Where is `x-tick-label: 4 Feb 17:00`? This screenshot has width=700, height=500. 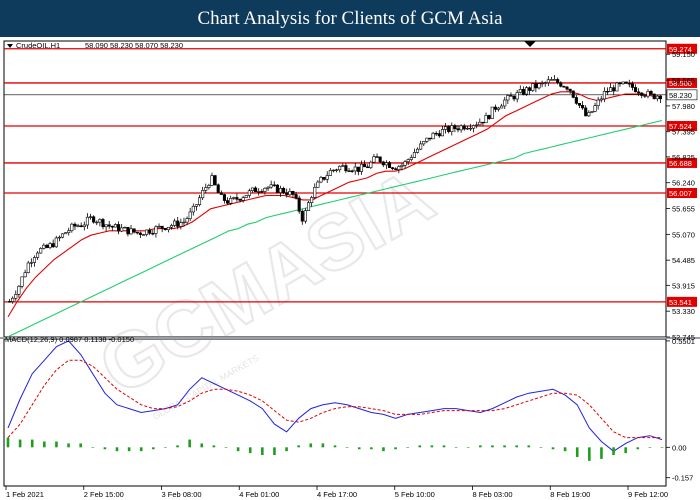 x-tick-label: 4 Feb 17:00 is located at coordinates (337, 494).